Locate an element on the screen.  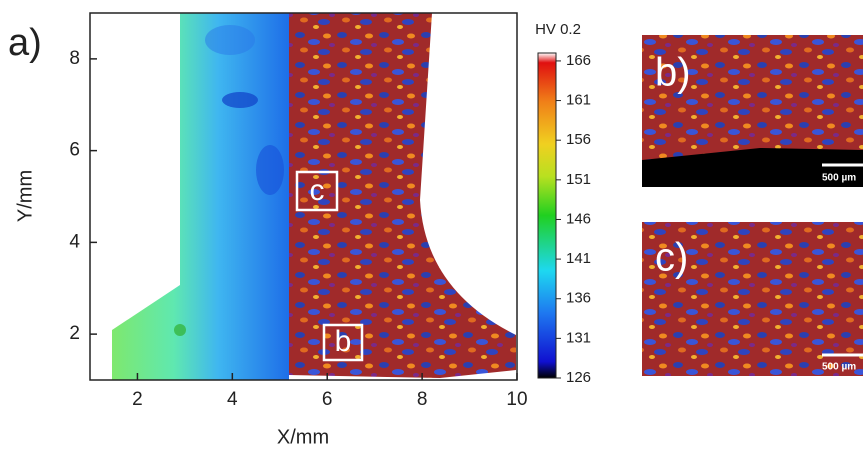
x-tick-label: 8 is located at coordinates (422, 399).